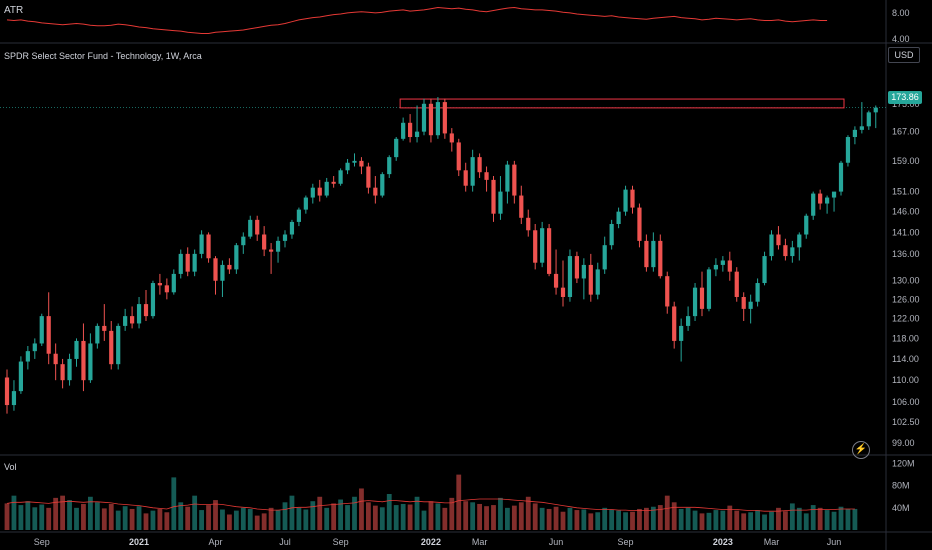 The width and height of the screenshot is (932, 550). Describe the element at coordinates (438, 542) in the screenshot. I see `time-axis: Sep 2021 Apr Jul Sep 2022 Mar Jun Sep 2023 Mar Jun` at that location.